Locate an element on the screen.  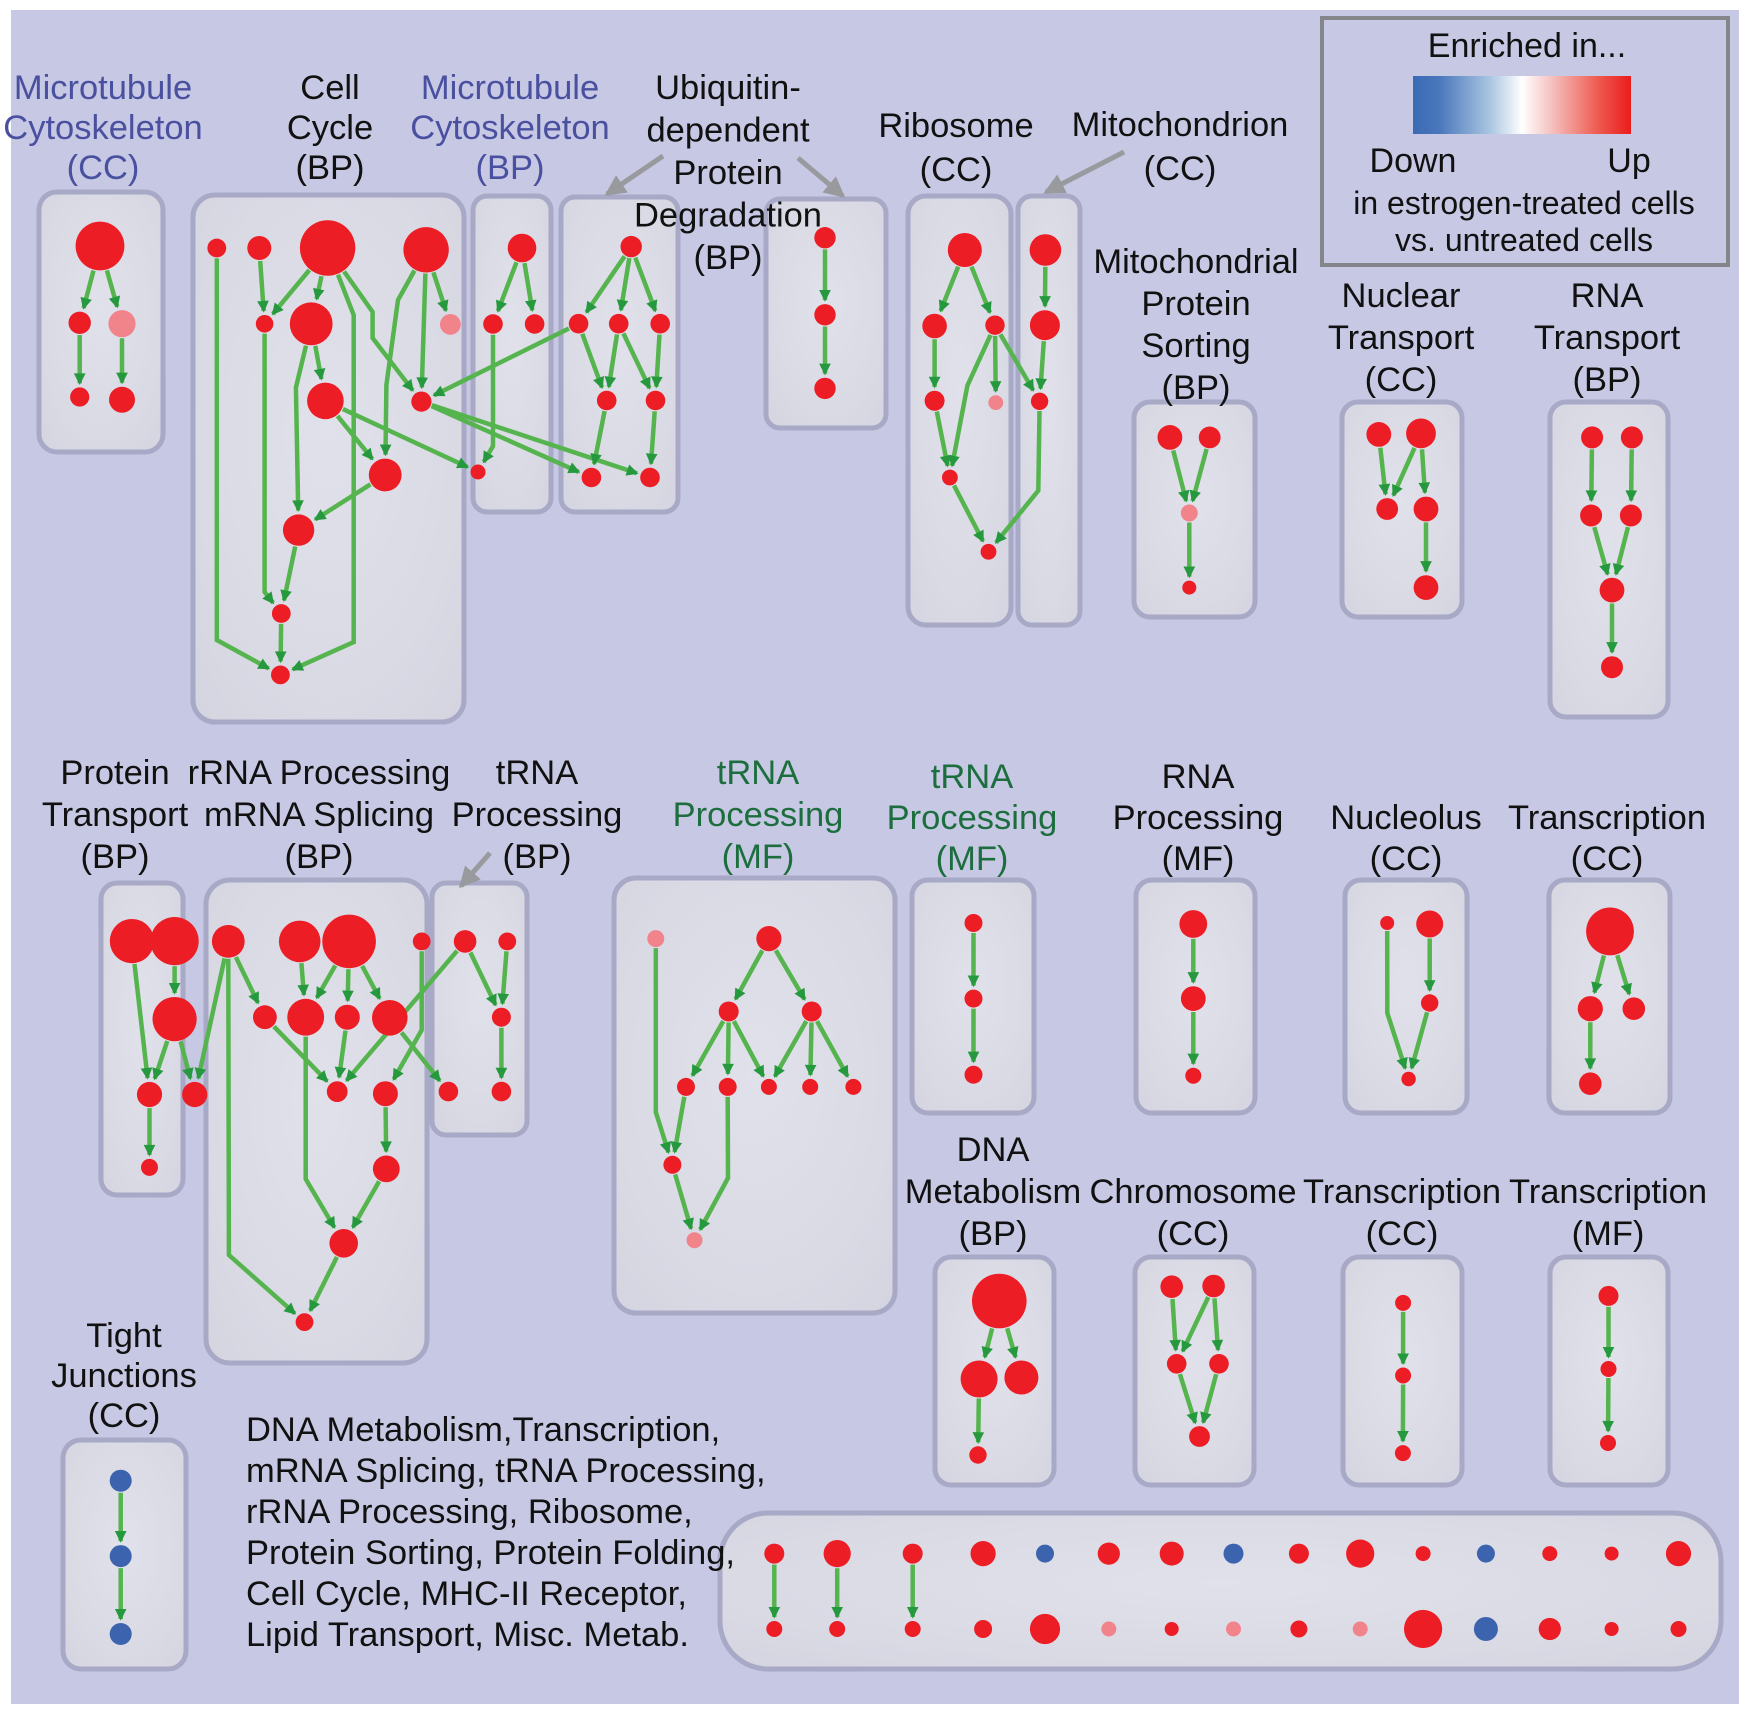
svg-text: DNA is located at coordinates (993, 1150).